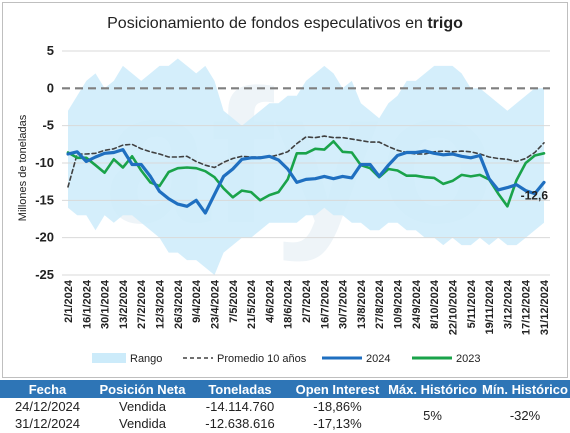 The image size is (570, 433). Describe the element at coordinates (380, 304) in the screenshot. I see `x-tick-label: 27/8/2024` at that location.